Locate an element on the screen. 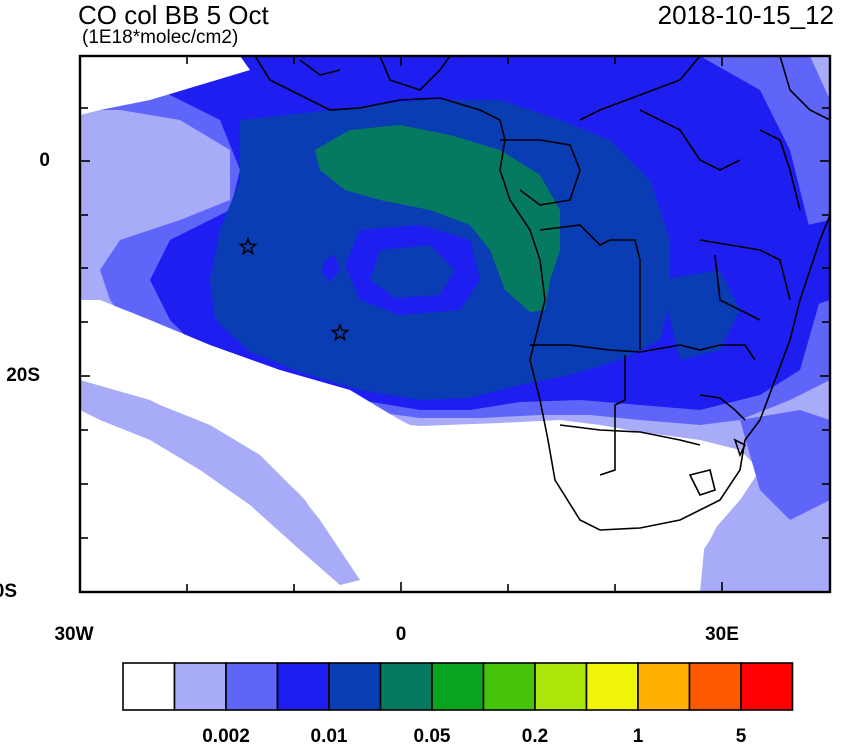 This screenshot has width=850, height=748. map-date: 2018-10-15_12 is located at coordinates (745, 15).